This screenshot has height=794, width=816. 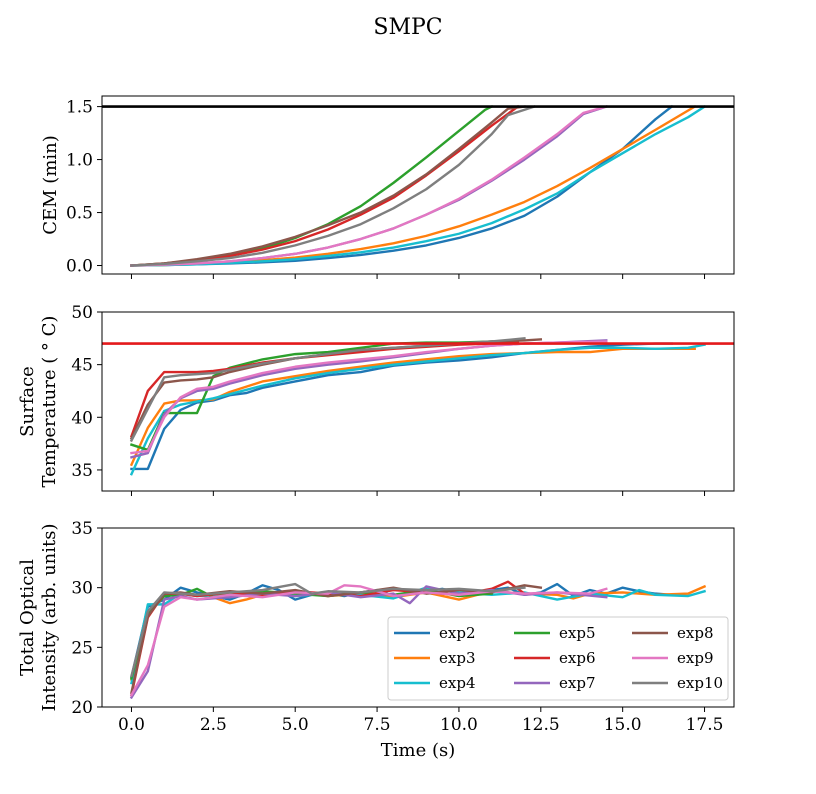 I want to click on y-tick-label: 0.0, so click(x=79, y=267).